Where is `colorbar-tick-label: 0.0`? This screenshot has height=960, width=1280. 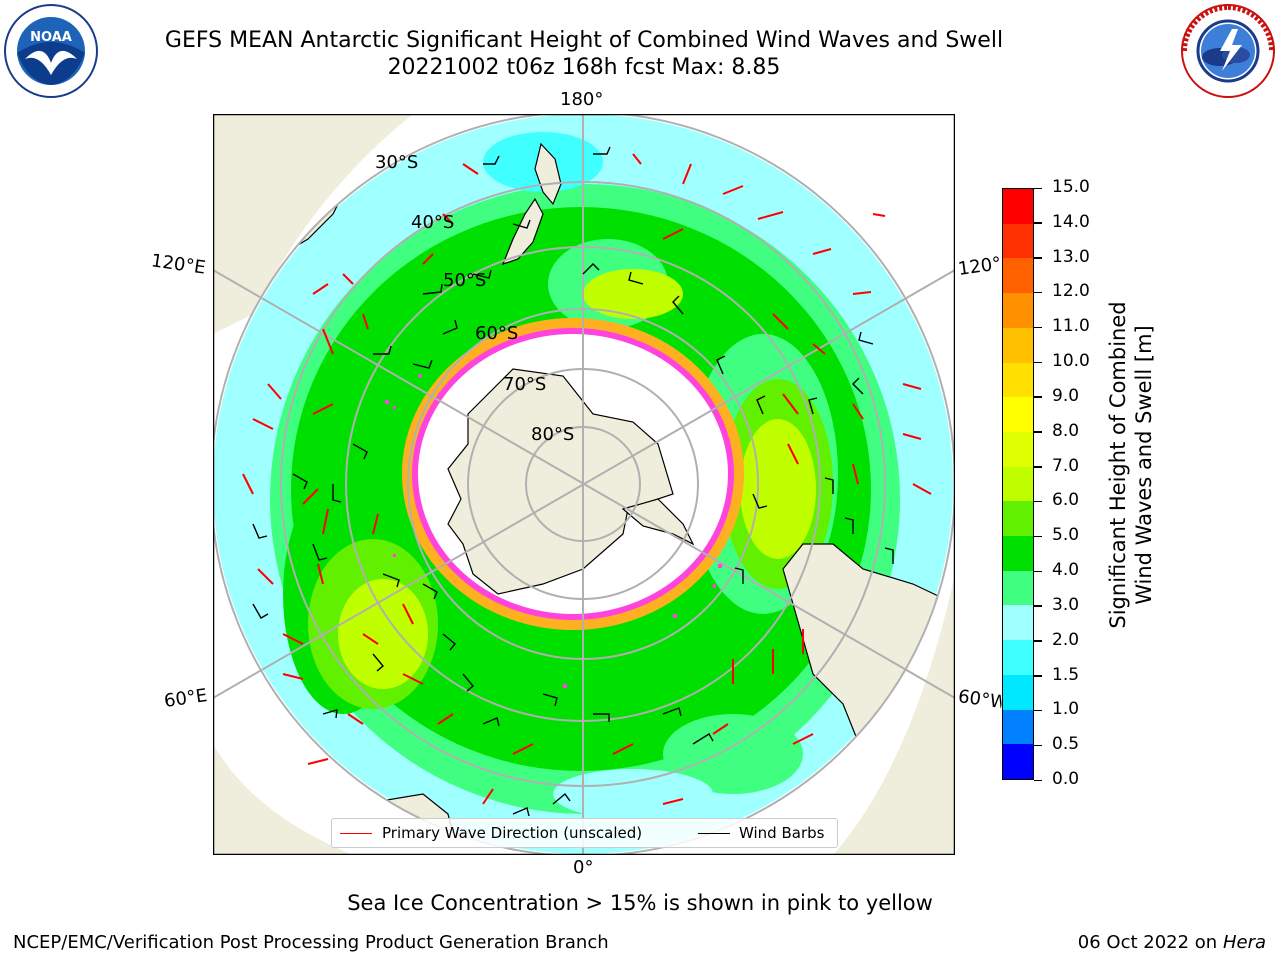
colorbar-tick-label: 0.0 is located at coordinates (1066, 779).